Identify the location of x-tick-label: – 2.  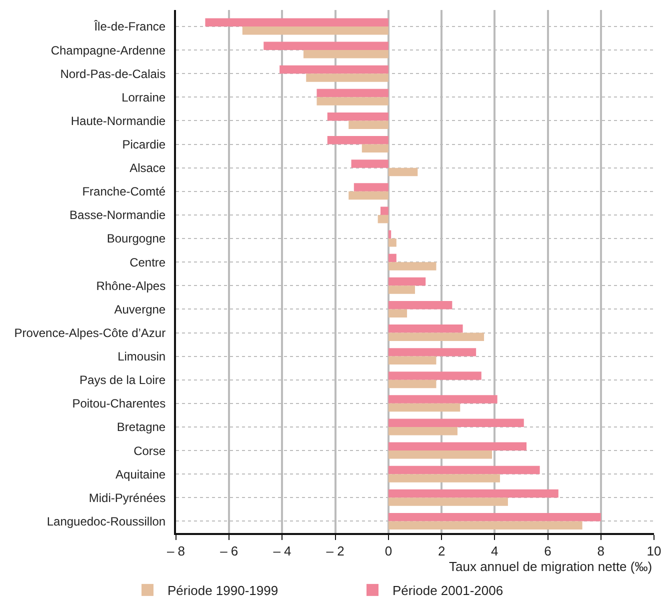
(335, 551).